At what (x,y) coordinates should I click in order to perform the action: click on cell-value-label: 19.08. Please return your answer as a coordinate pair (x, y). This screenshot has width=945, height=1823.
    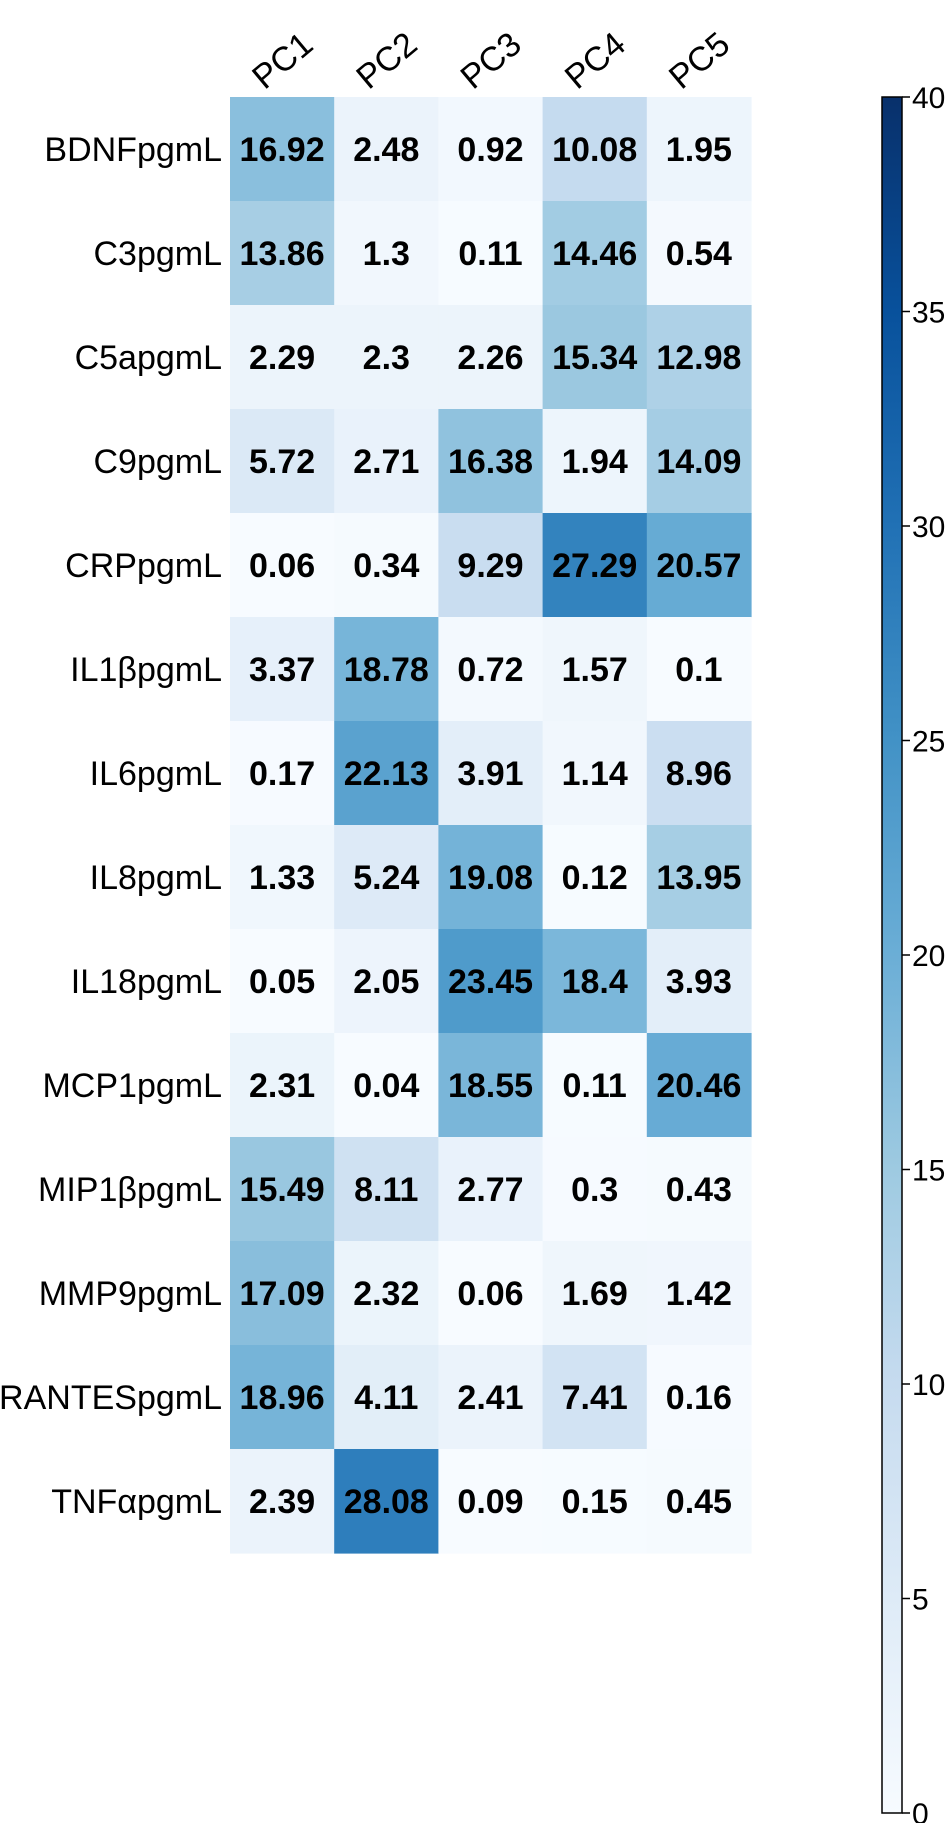
    Looking at the image, I should click on (490, 878).